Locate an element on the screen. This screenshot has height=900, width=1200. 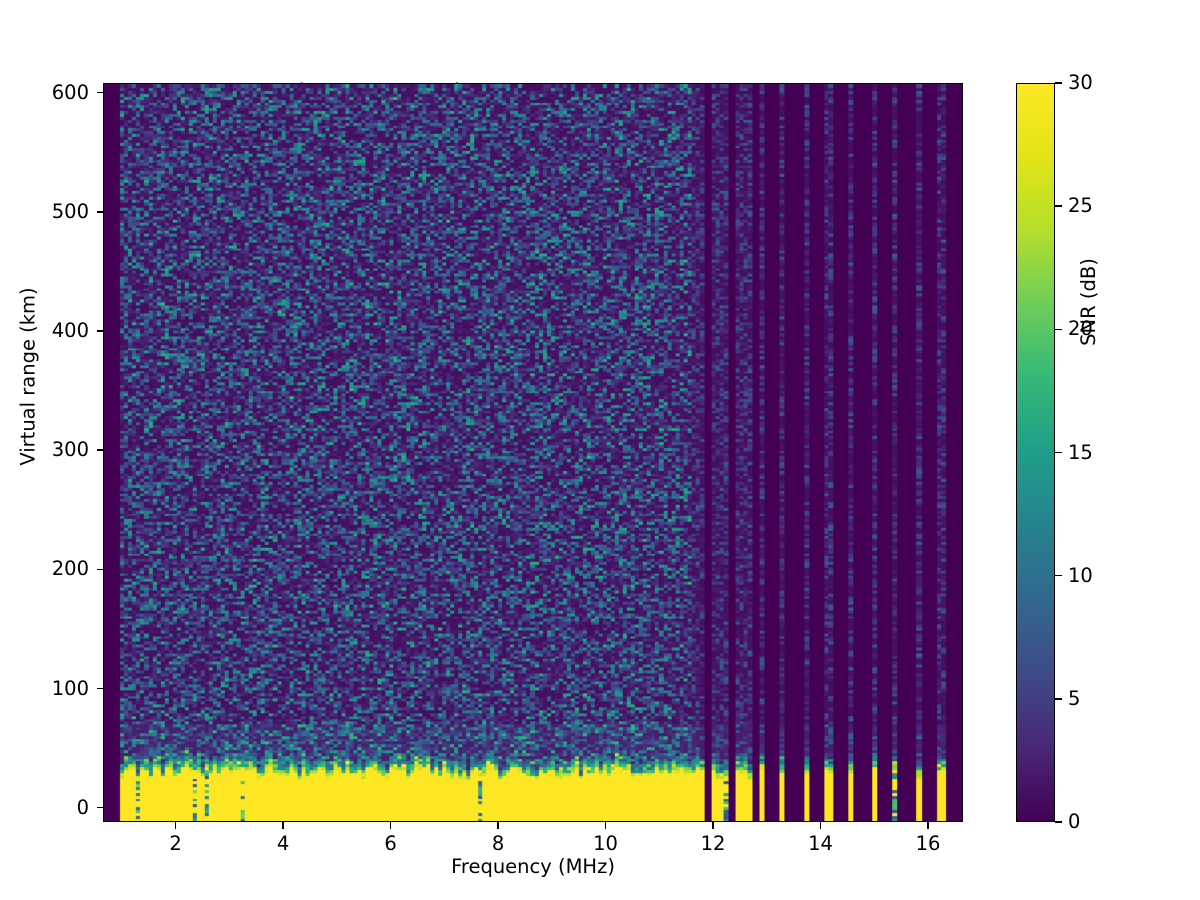
y-tick-label: 300 is located at coordinates (70, 450).